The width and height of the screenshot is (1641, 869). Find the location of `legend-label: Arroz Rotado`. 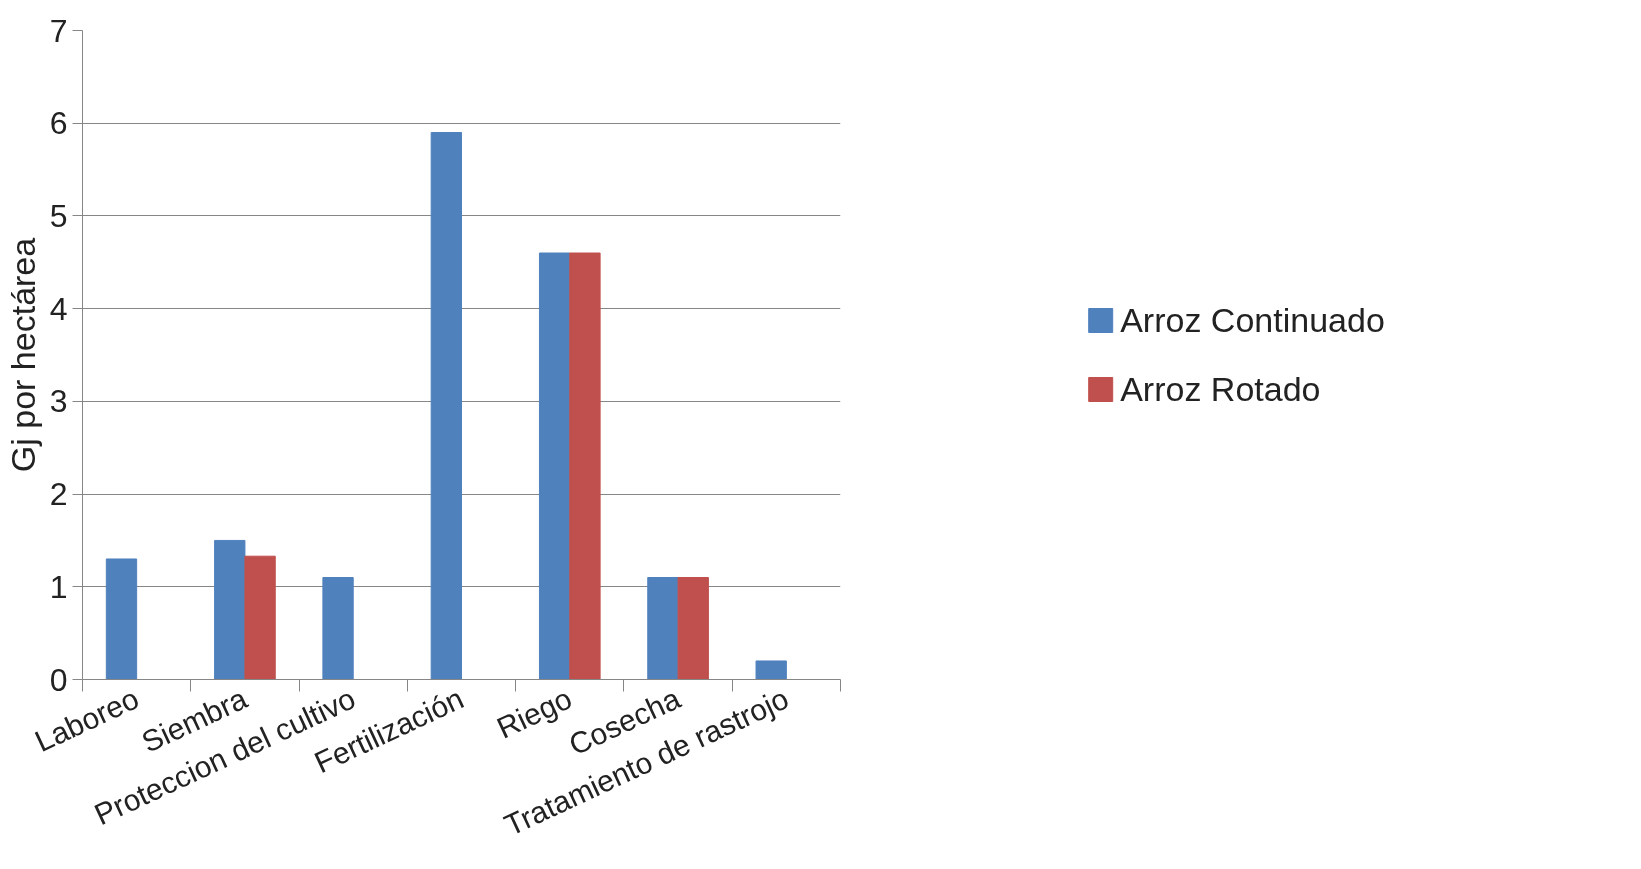

legend-label: Arroz Rotado is located at coordinates (1220, 389).